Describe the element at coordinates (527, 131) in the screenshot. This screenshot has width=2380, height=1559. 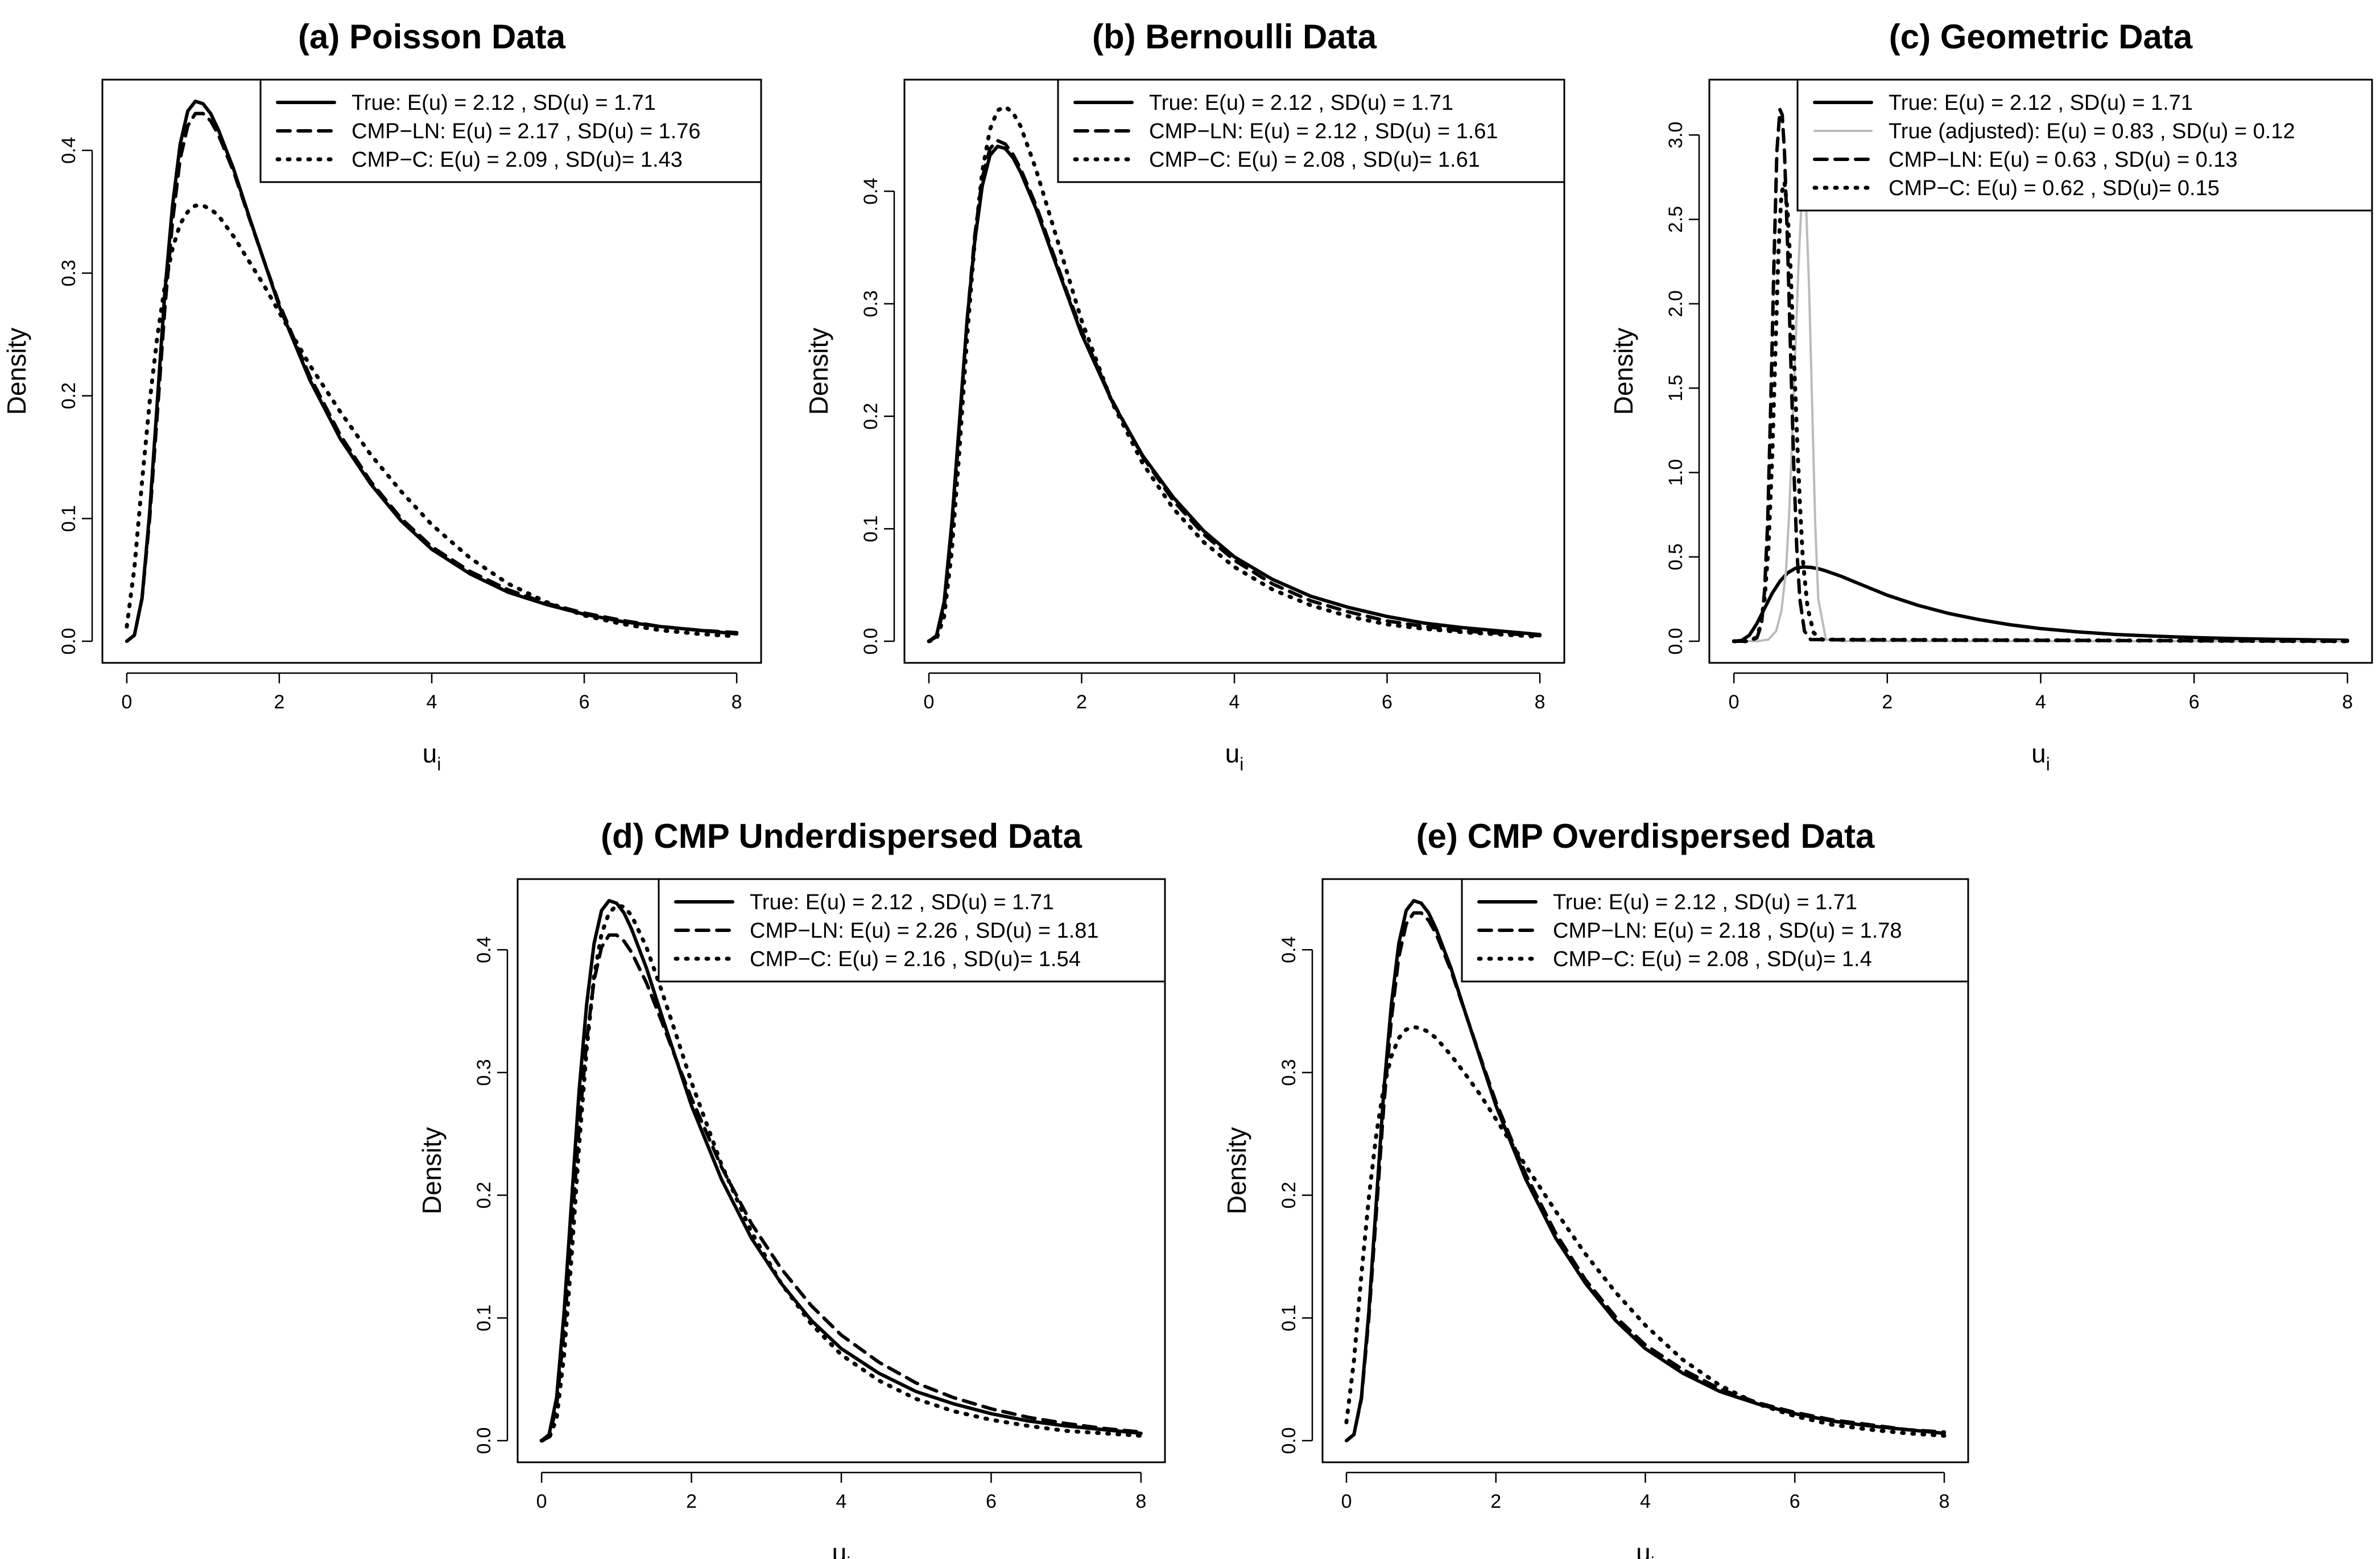
I see `legend-entry: CMP−LN: E(u) = 2.17 , SD(u) = 1.76` at that location.